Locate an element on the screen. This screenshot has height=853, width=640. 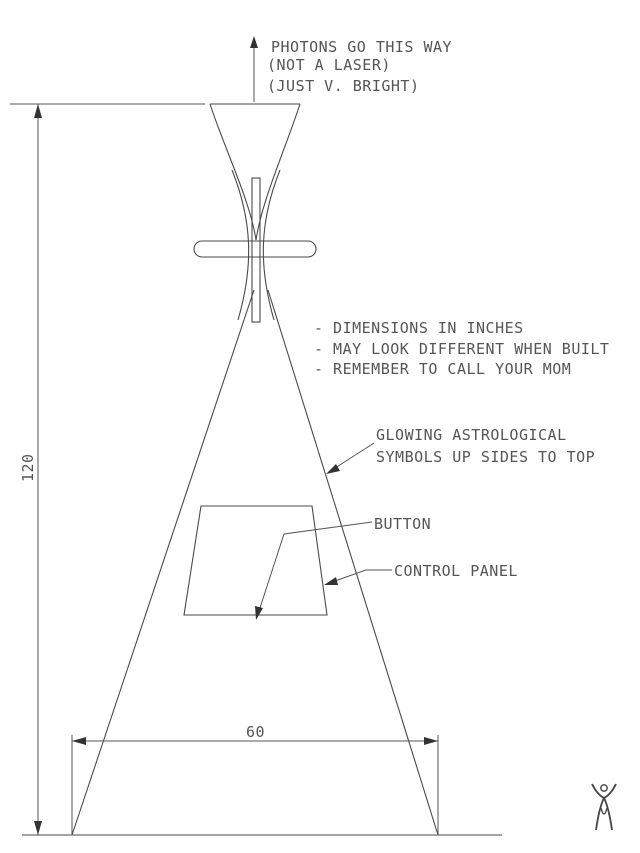
top-funnel is located at coordinates (255, 212).